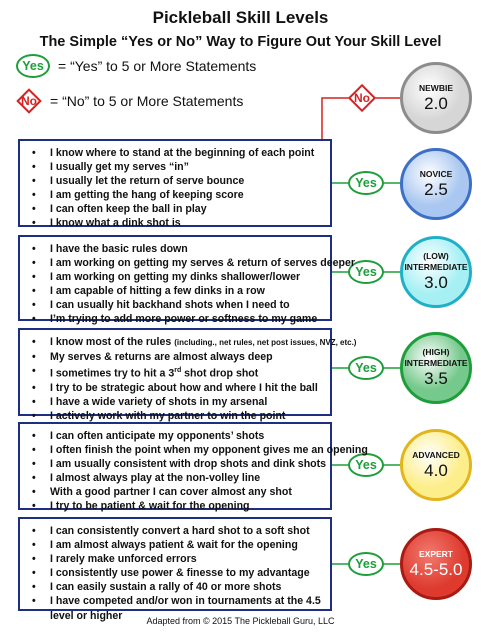  I want to click on connector-yes-3: Yes, so click(366, 368).